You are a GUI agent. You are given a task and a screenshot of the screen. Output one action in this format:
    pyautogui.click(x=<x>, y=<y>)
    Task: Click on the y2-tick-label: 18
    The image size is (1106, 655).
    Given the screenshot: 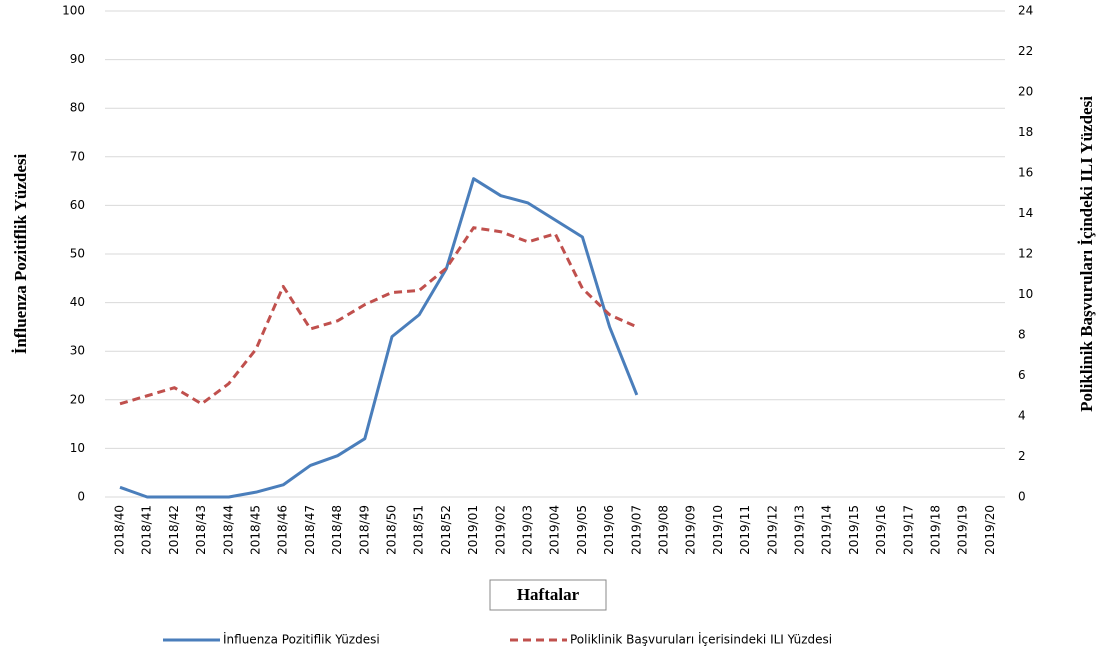 What is the action you would take?
    pyautogui.click(x=1025, y=132)
    